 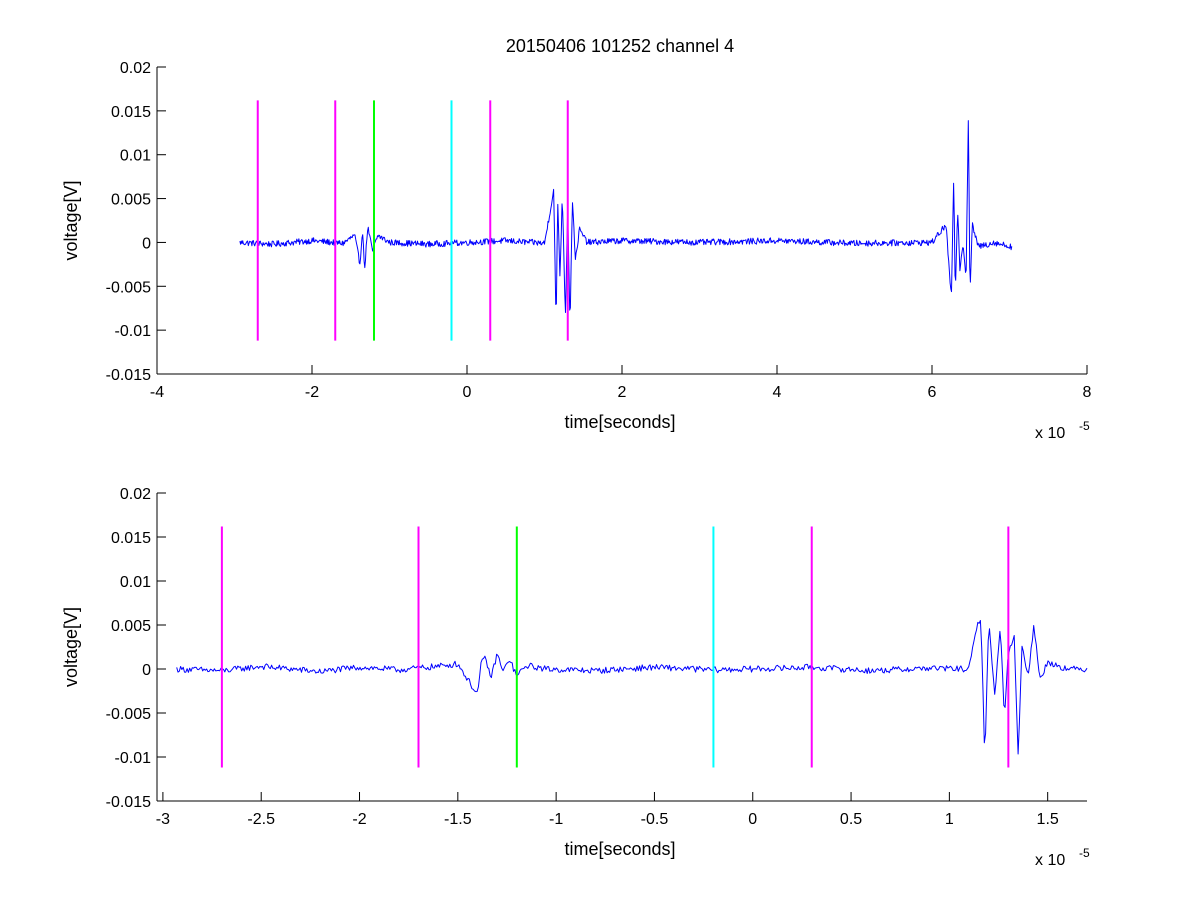 I want to click on x-tick-label: -1.5, so click(x=458, y=819).